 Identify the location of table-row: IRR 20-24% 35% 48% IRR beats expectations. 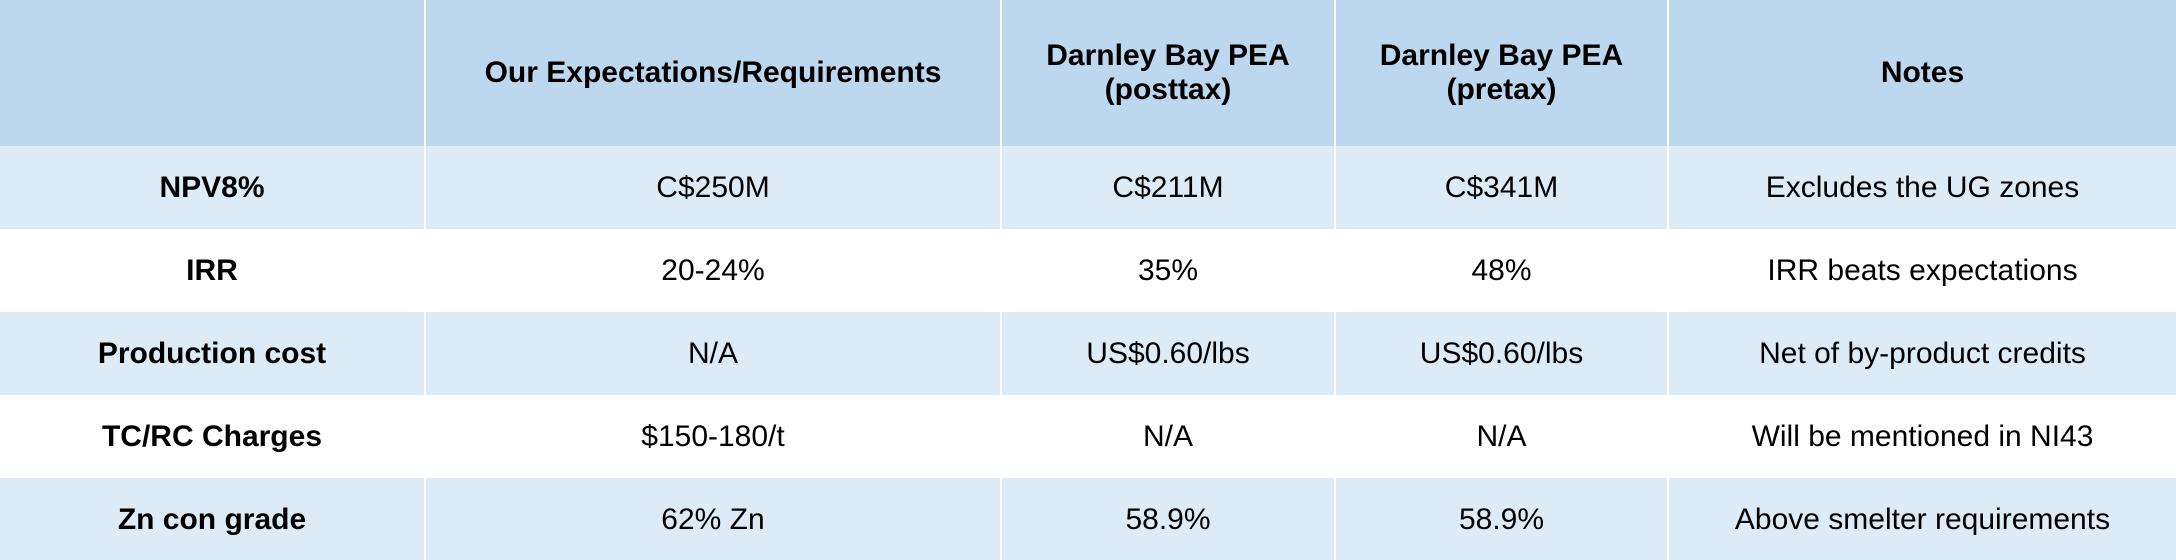
(1088, 270).